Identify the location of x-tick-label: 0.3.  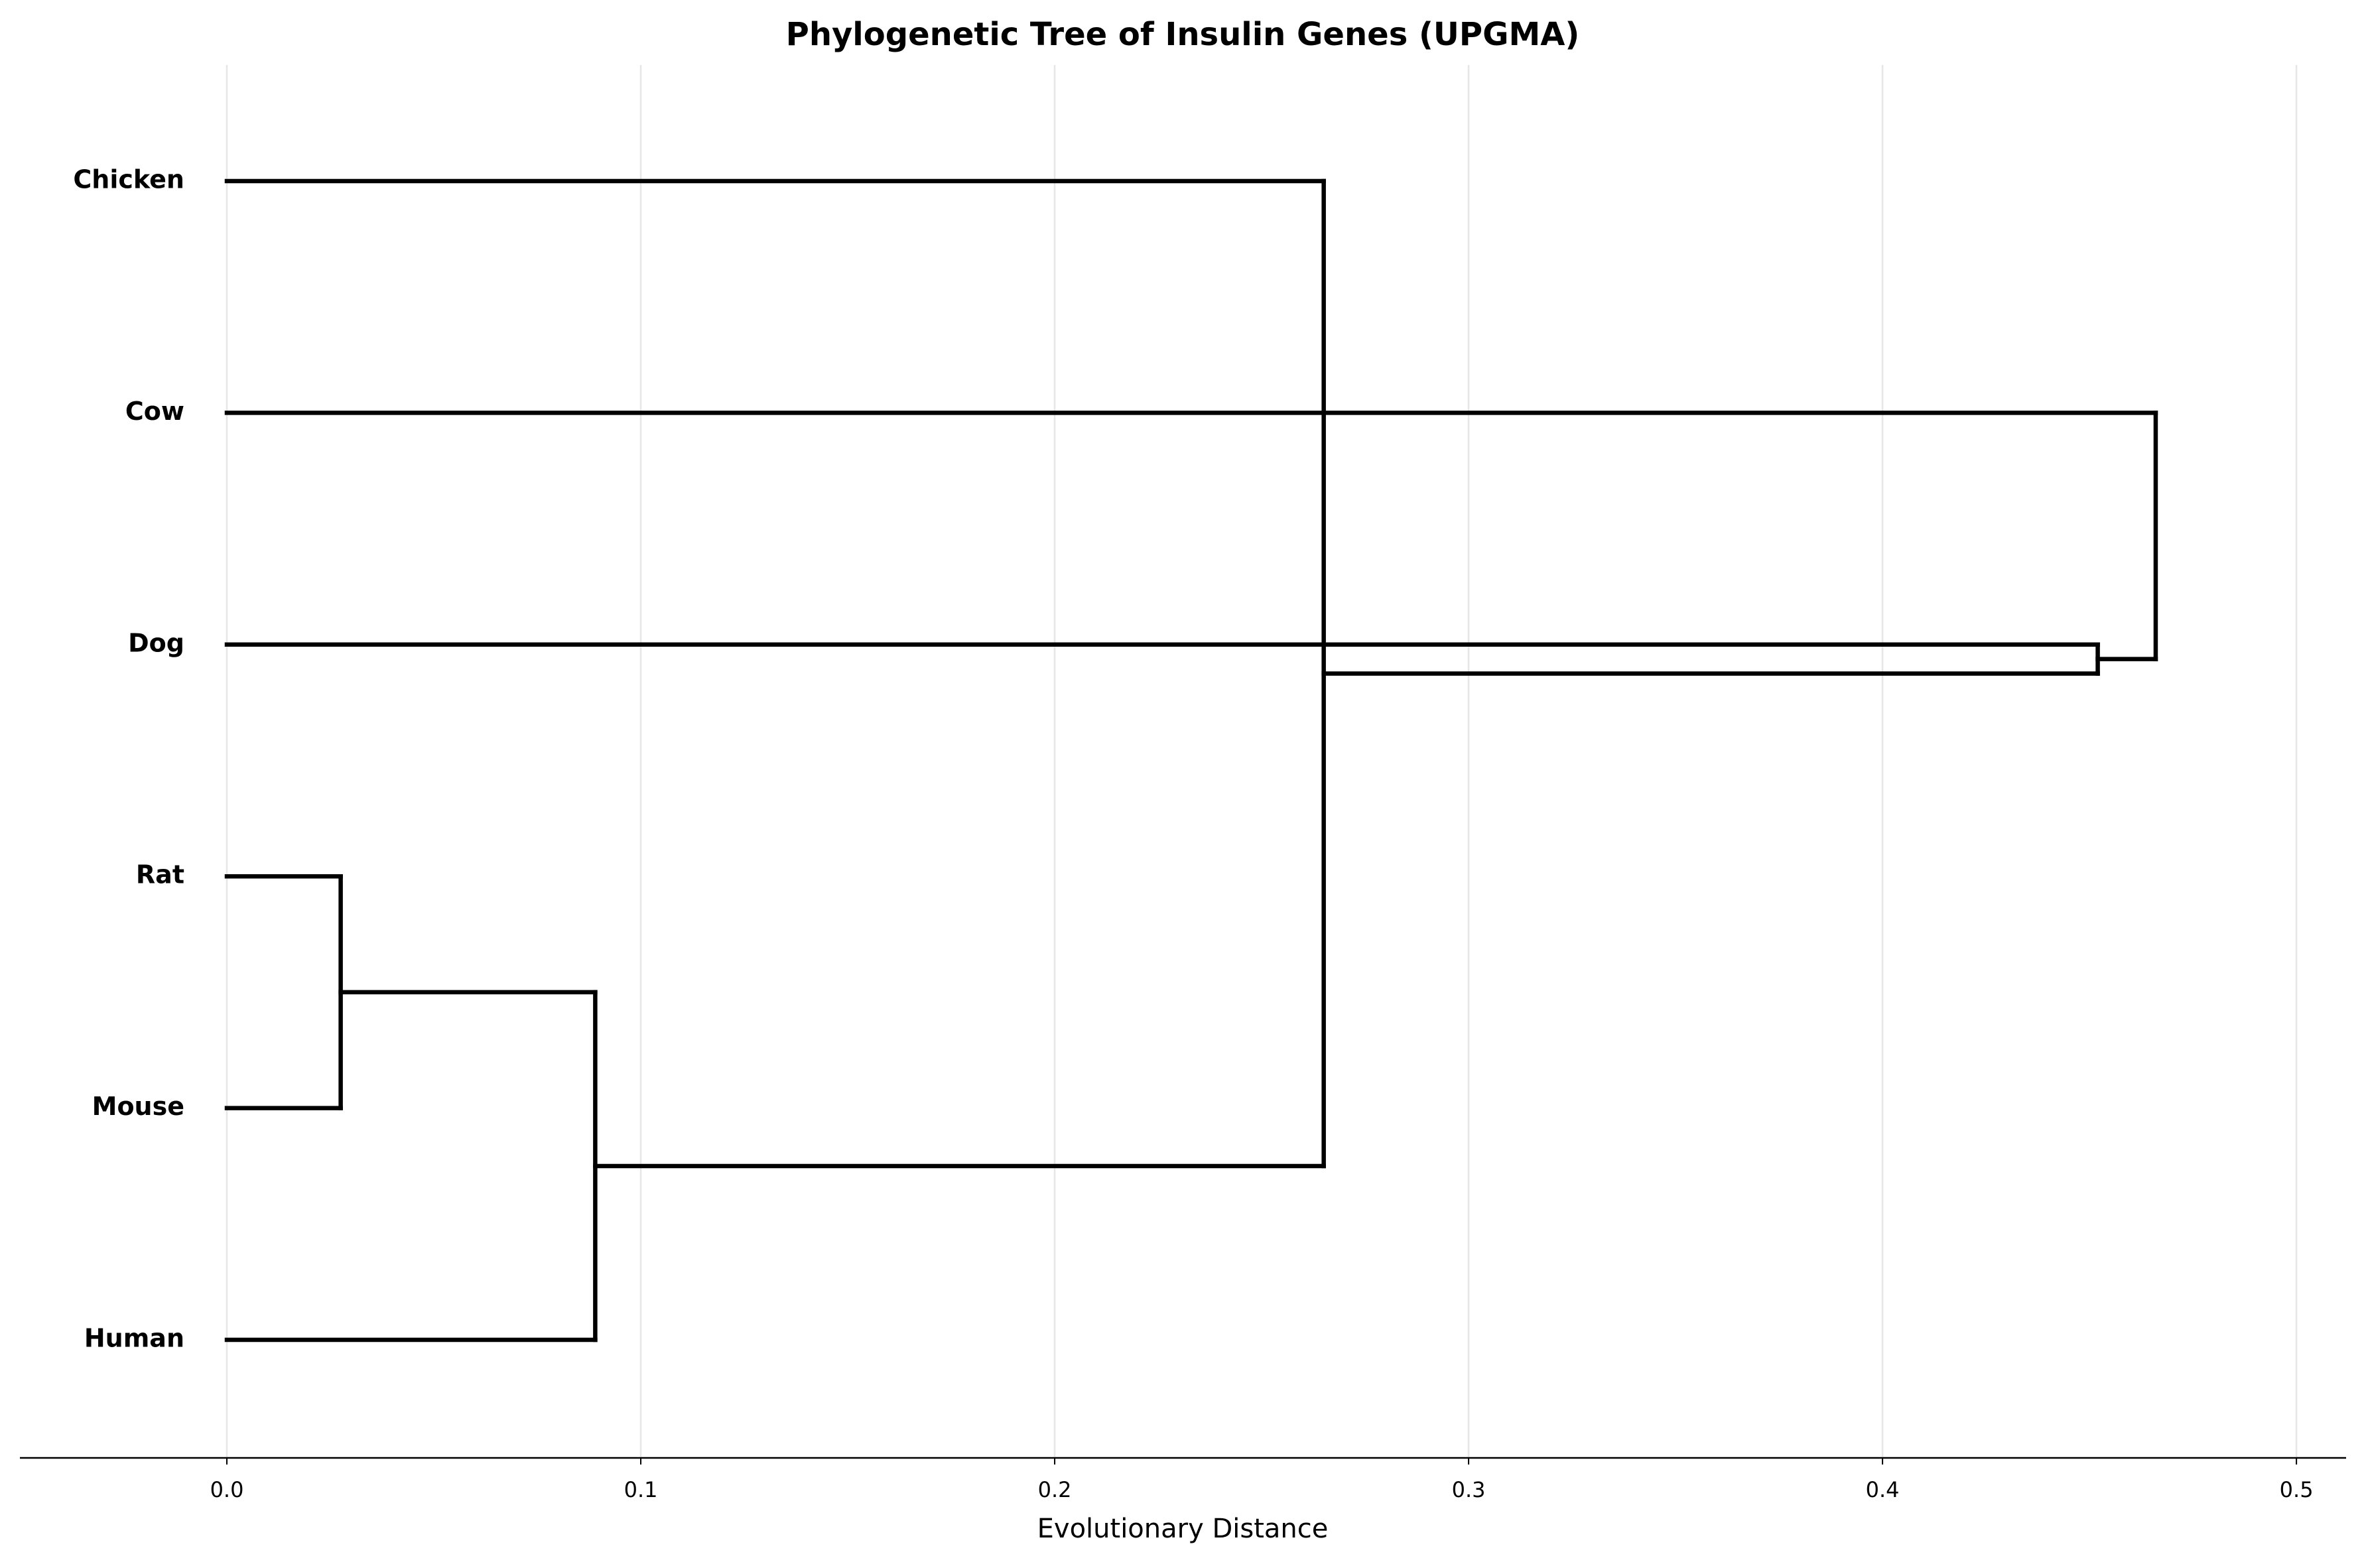
(1469, 1489).